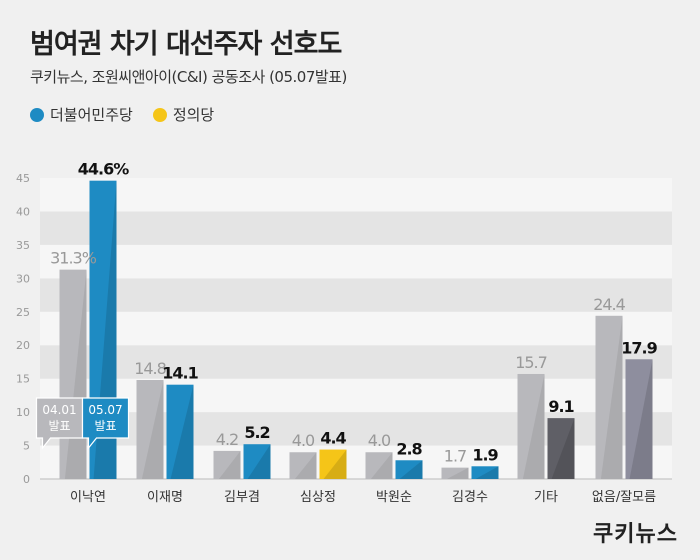 Image resolution: width=700 pixels, height=560 pixels. I want to click on chart-title: 범여권 차기 대선주자 선호도, so click(186, 44).